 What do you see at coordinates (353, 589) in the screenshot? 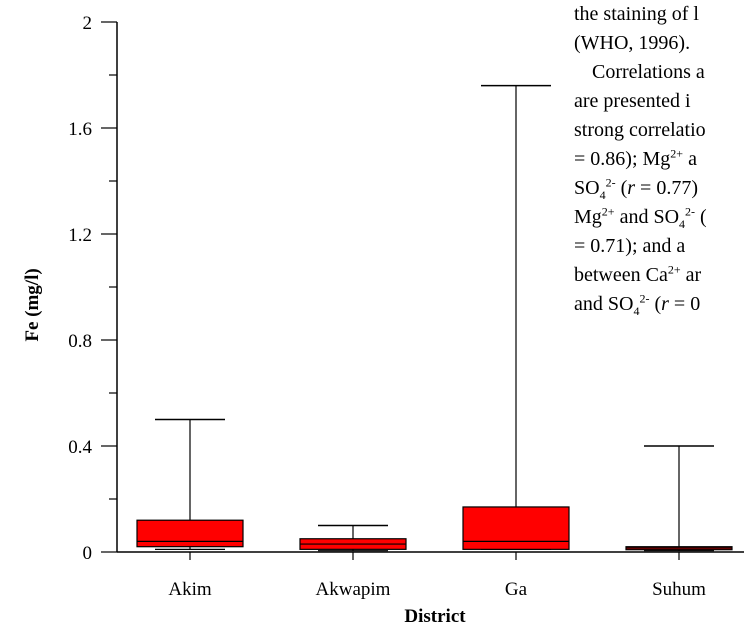
I see `x-tick-label: Akwapim` at bounding box center [353, 589].